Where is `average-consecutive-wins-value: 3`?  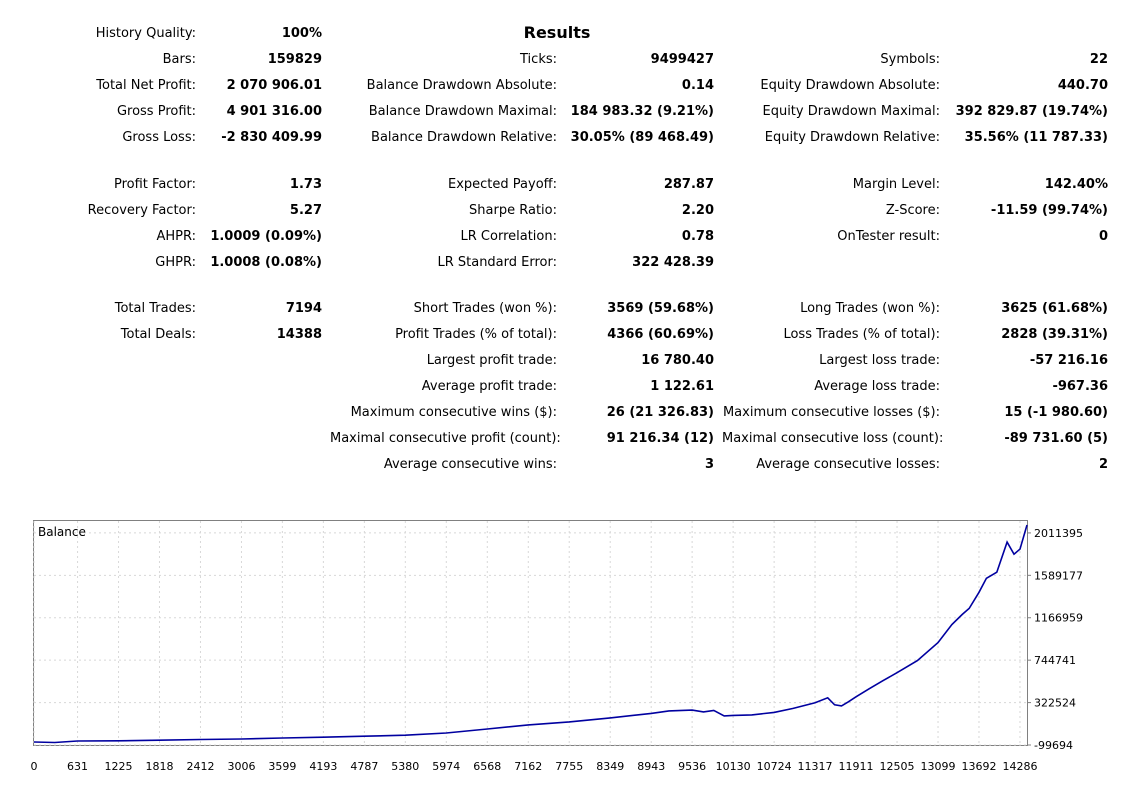 average-consecutive-wins-value: 3 is located at coordinates (709, 464).